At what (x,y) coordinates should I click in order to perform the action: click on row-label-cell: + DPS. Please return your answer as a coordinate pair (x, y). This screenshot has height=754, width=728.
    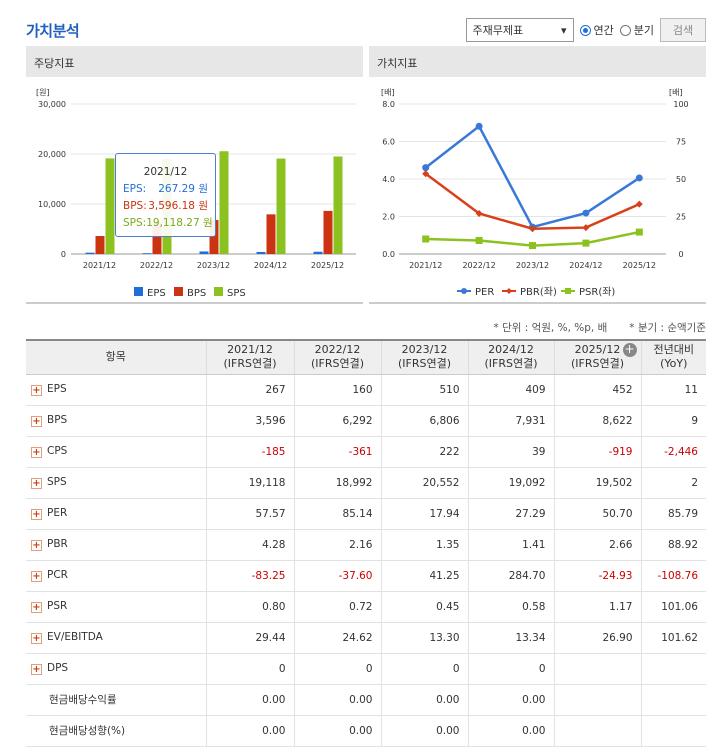
    Looking at the image, I should click on (116, 669).